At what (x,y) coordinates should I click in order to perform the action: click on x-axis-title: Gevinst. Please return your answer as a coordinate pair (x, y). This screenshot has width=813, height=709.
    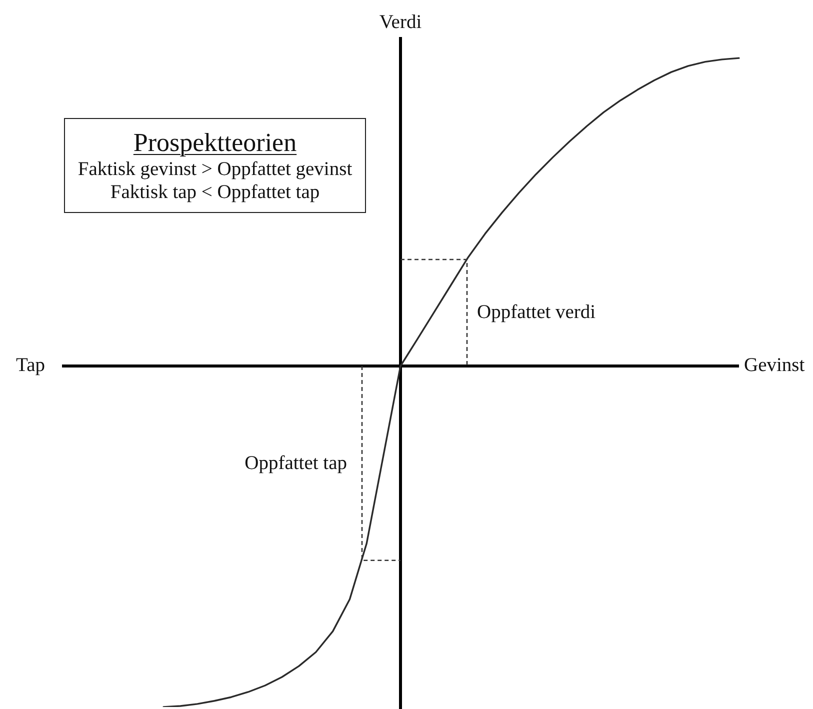
    Looking at the image, I should click on (774, 366).